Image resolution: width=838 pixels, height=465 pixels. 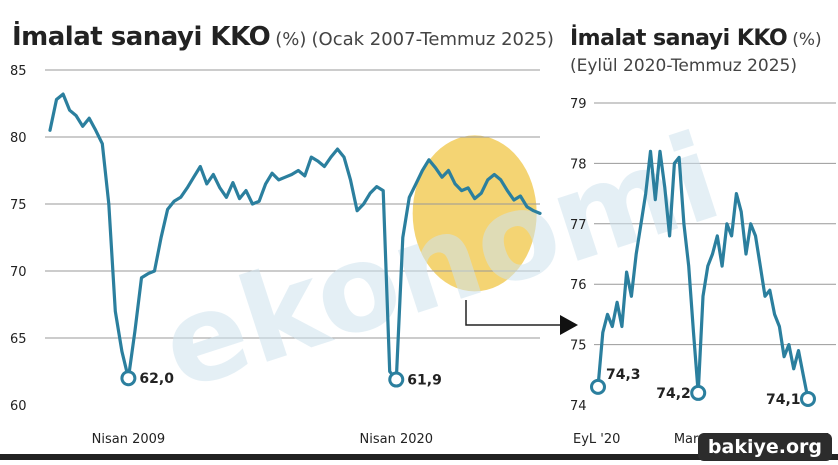 What do you see at coordinates (569, 325) in the screenshot?
I see `zoom-arrow-head` at bounding box center [569, 325].